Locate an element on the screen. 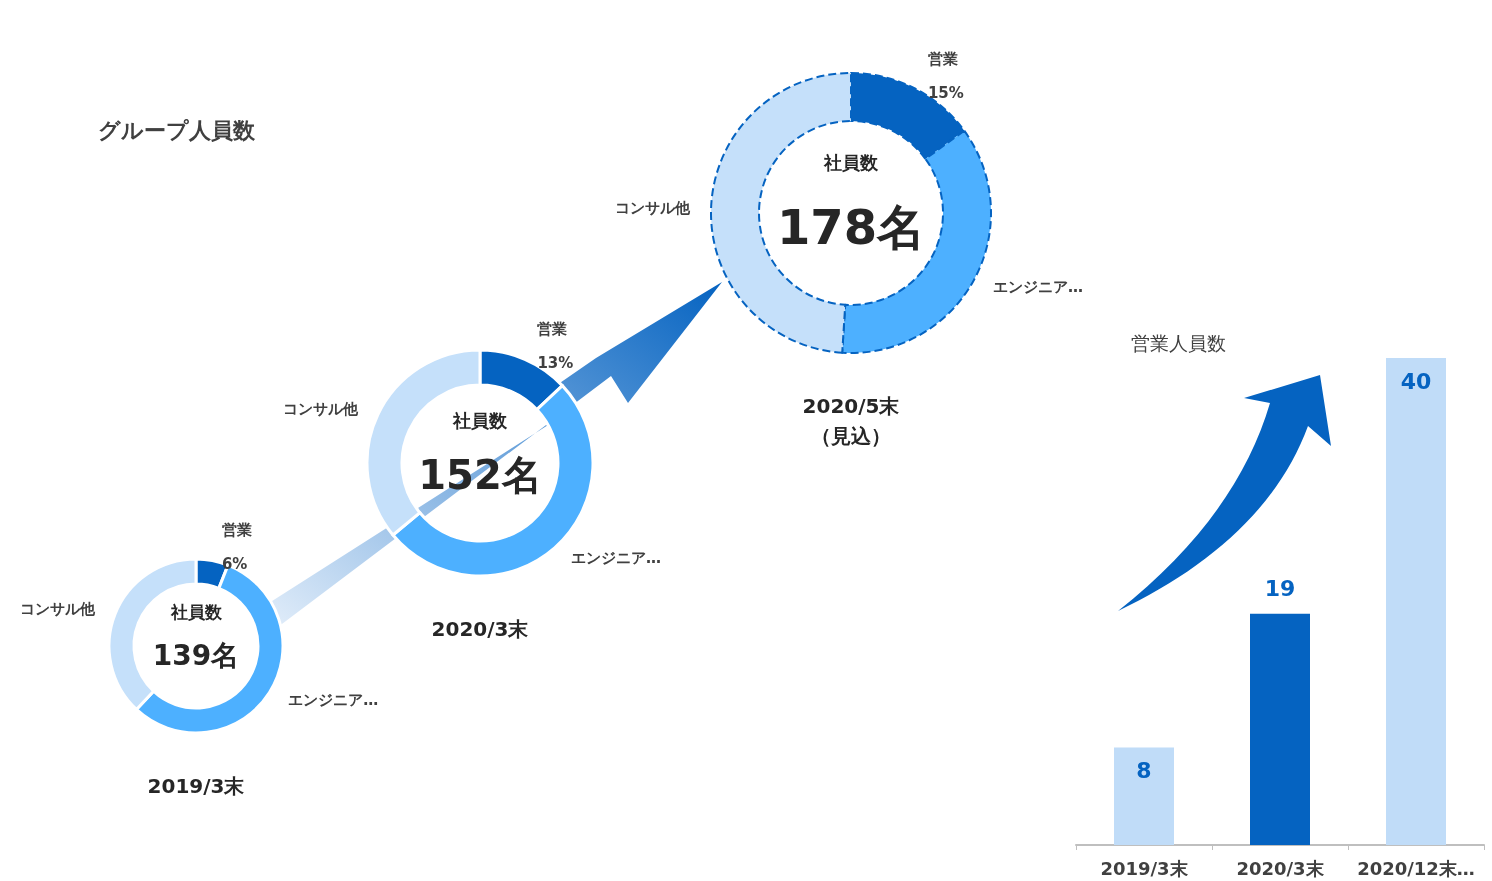 The height and width of the screenshot is (881, 1492). data-label: 8 is located at coordinates (1144, 771).